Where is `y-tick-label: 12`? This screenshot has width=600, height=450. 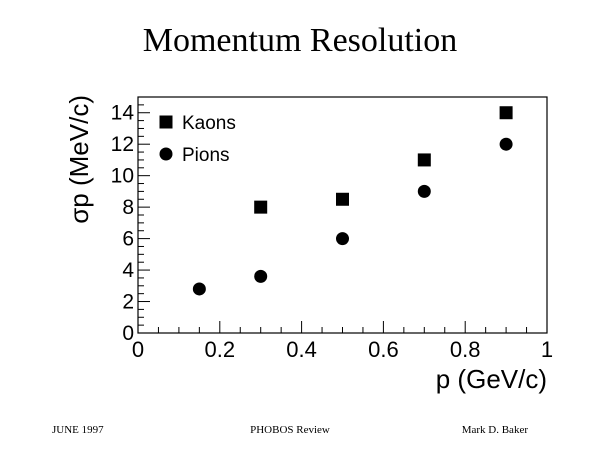
y-tick-label: 12 is located at coordinates (122, 144).